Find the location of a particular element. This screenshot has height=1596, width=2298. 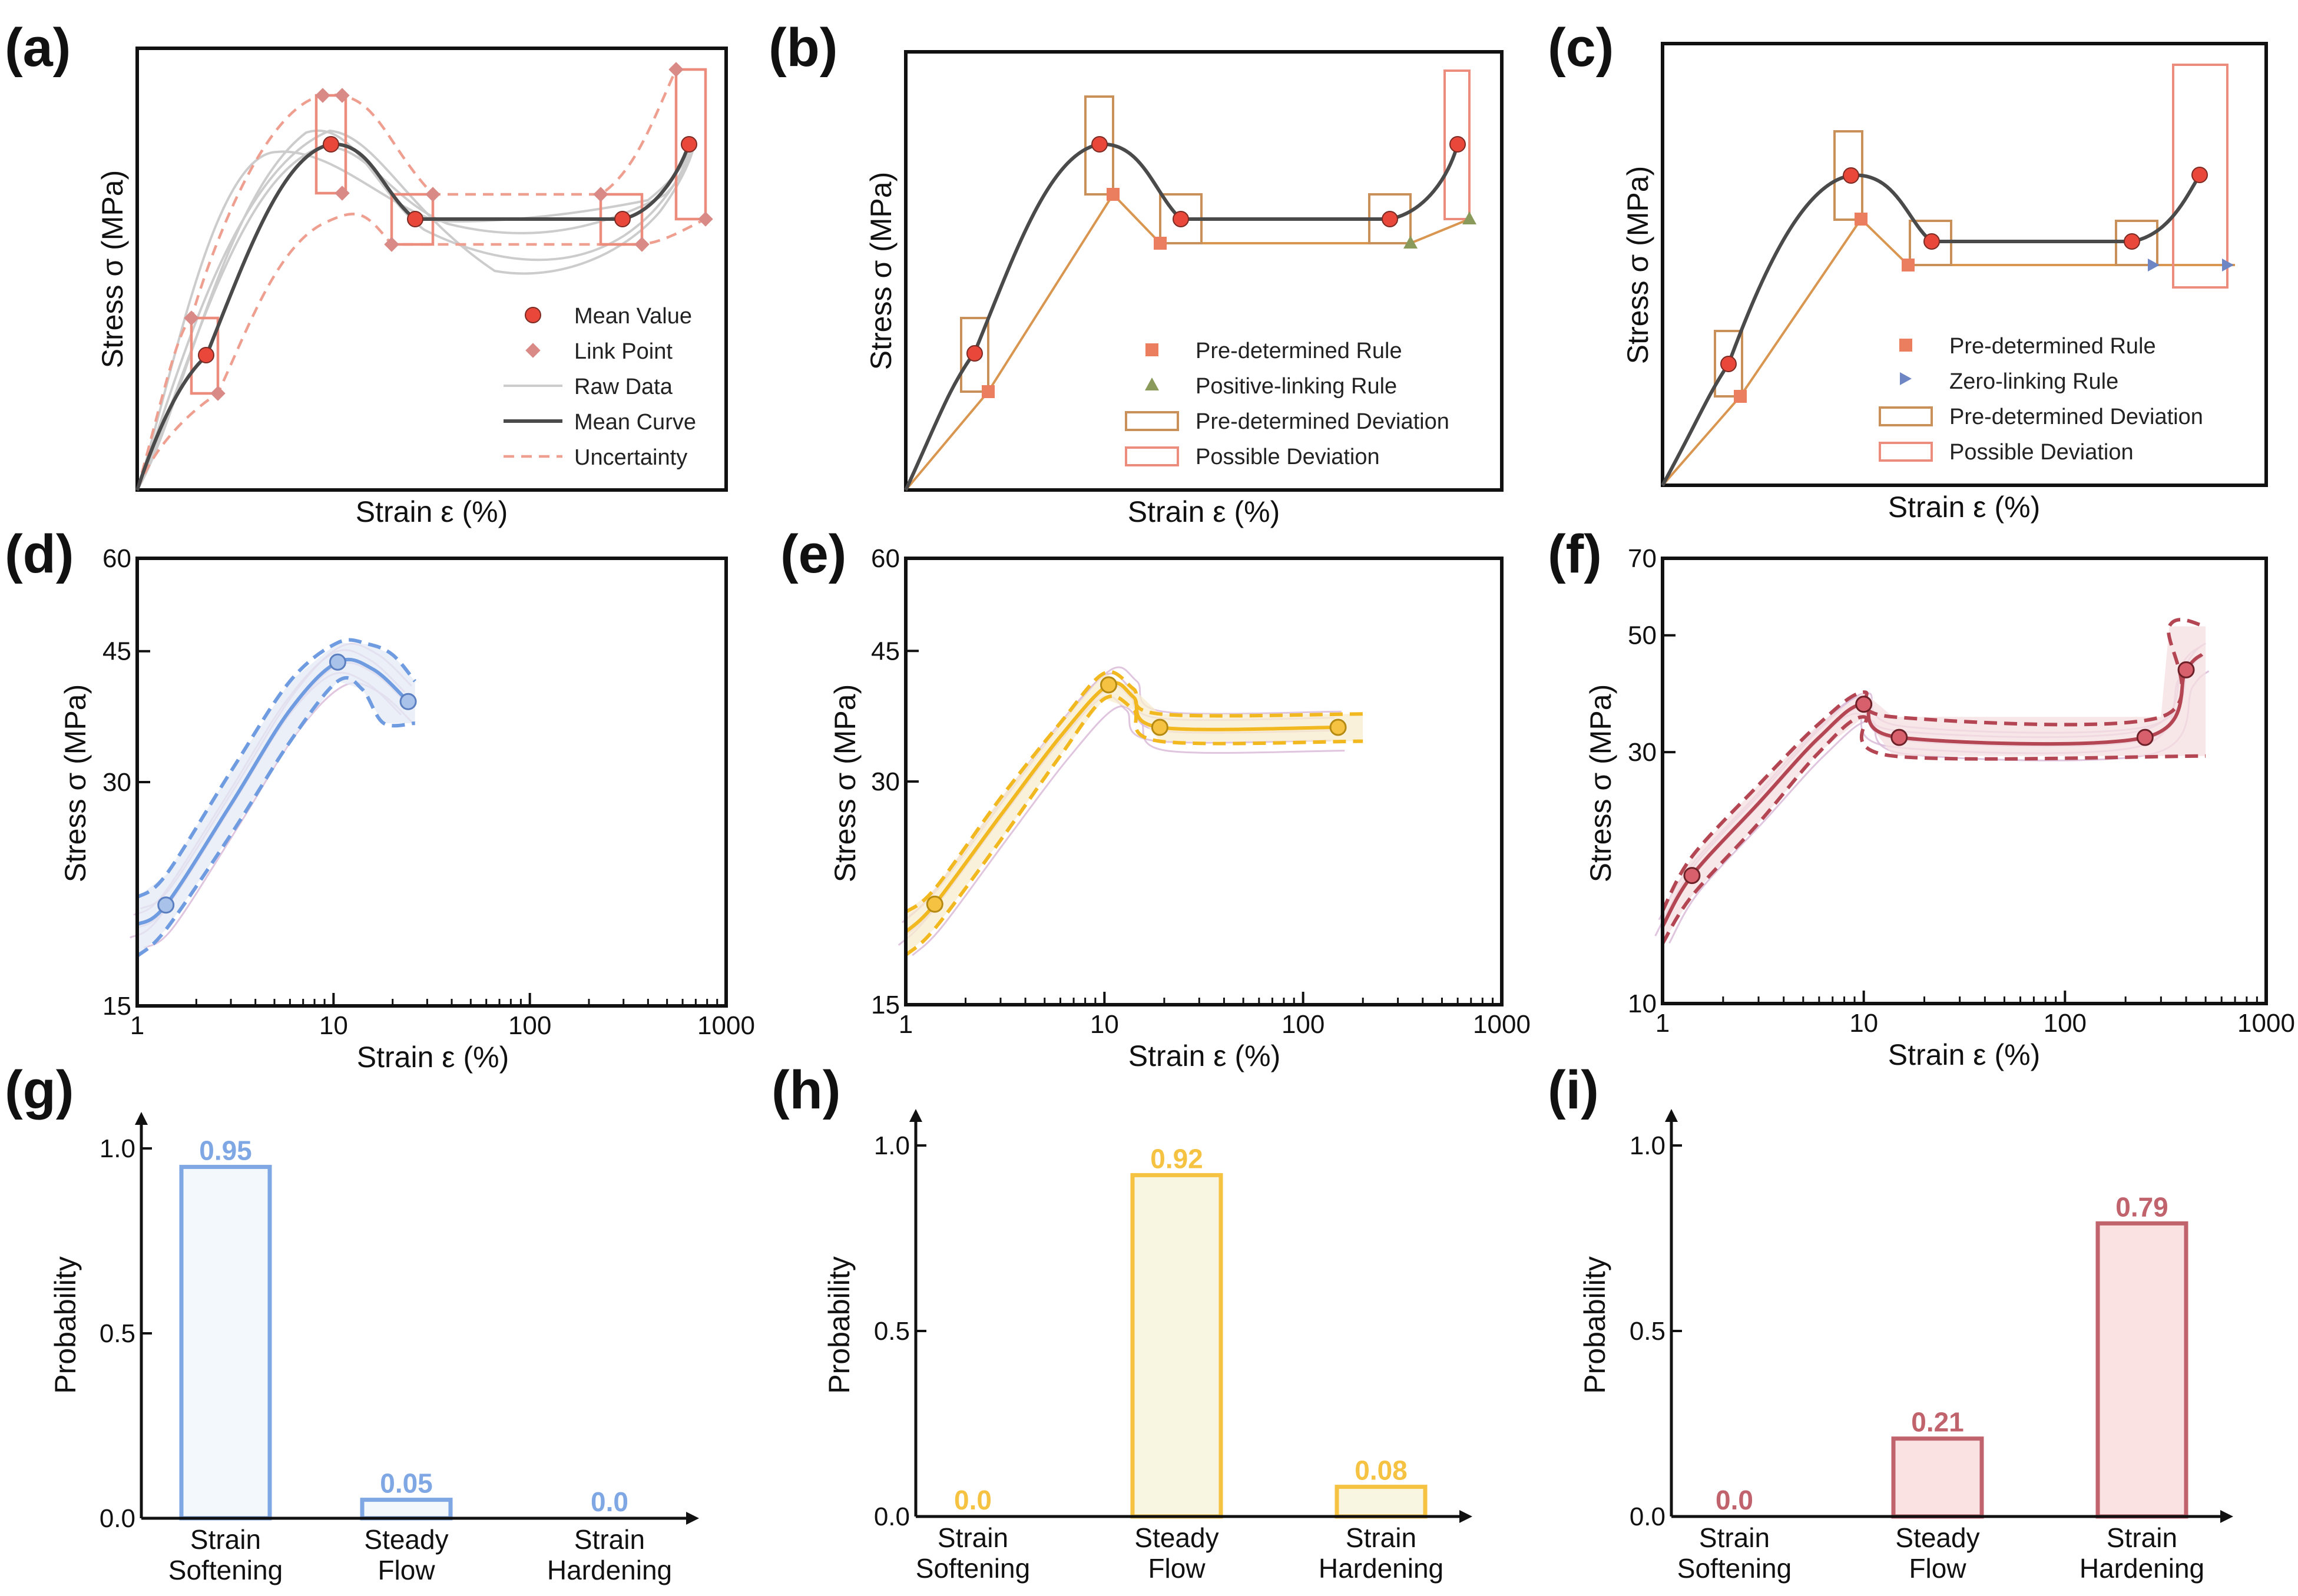

panel-a-mean-curve is located at coordinates (413, 316).